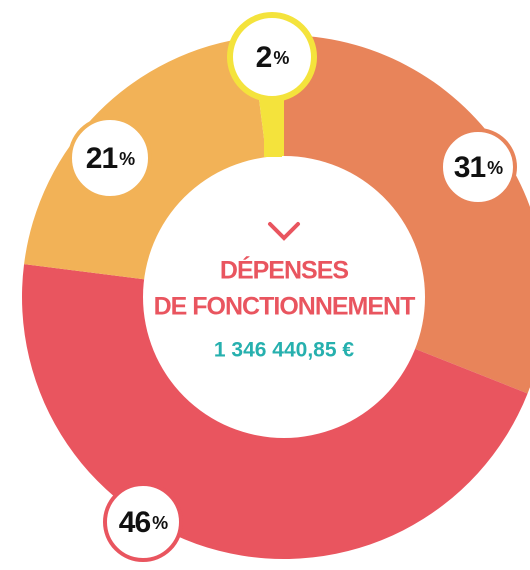  Describe the element at coordinates (284, 231) in the screenshot. I see `chevron-icon` at that location.